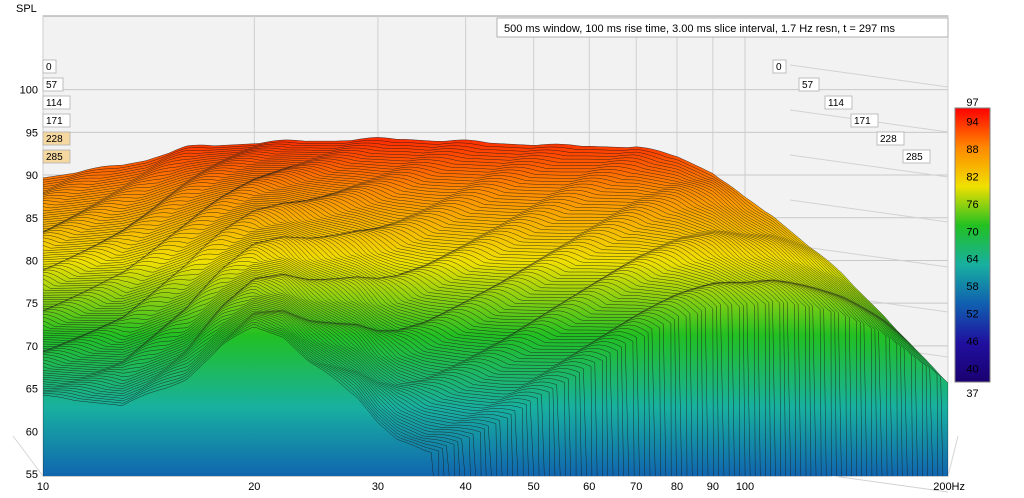  I want to click on time-label-left: 114, so click(56, 102).